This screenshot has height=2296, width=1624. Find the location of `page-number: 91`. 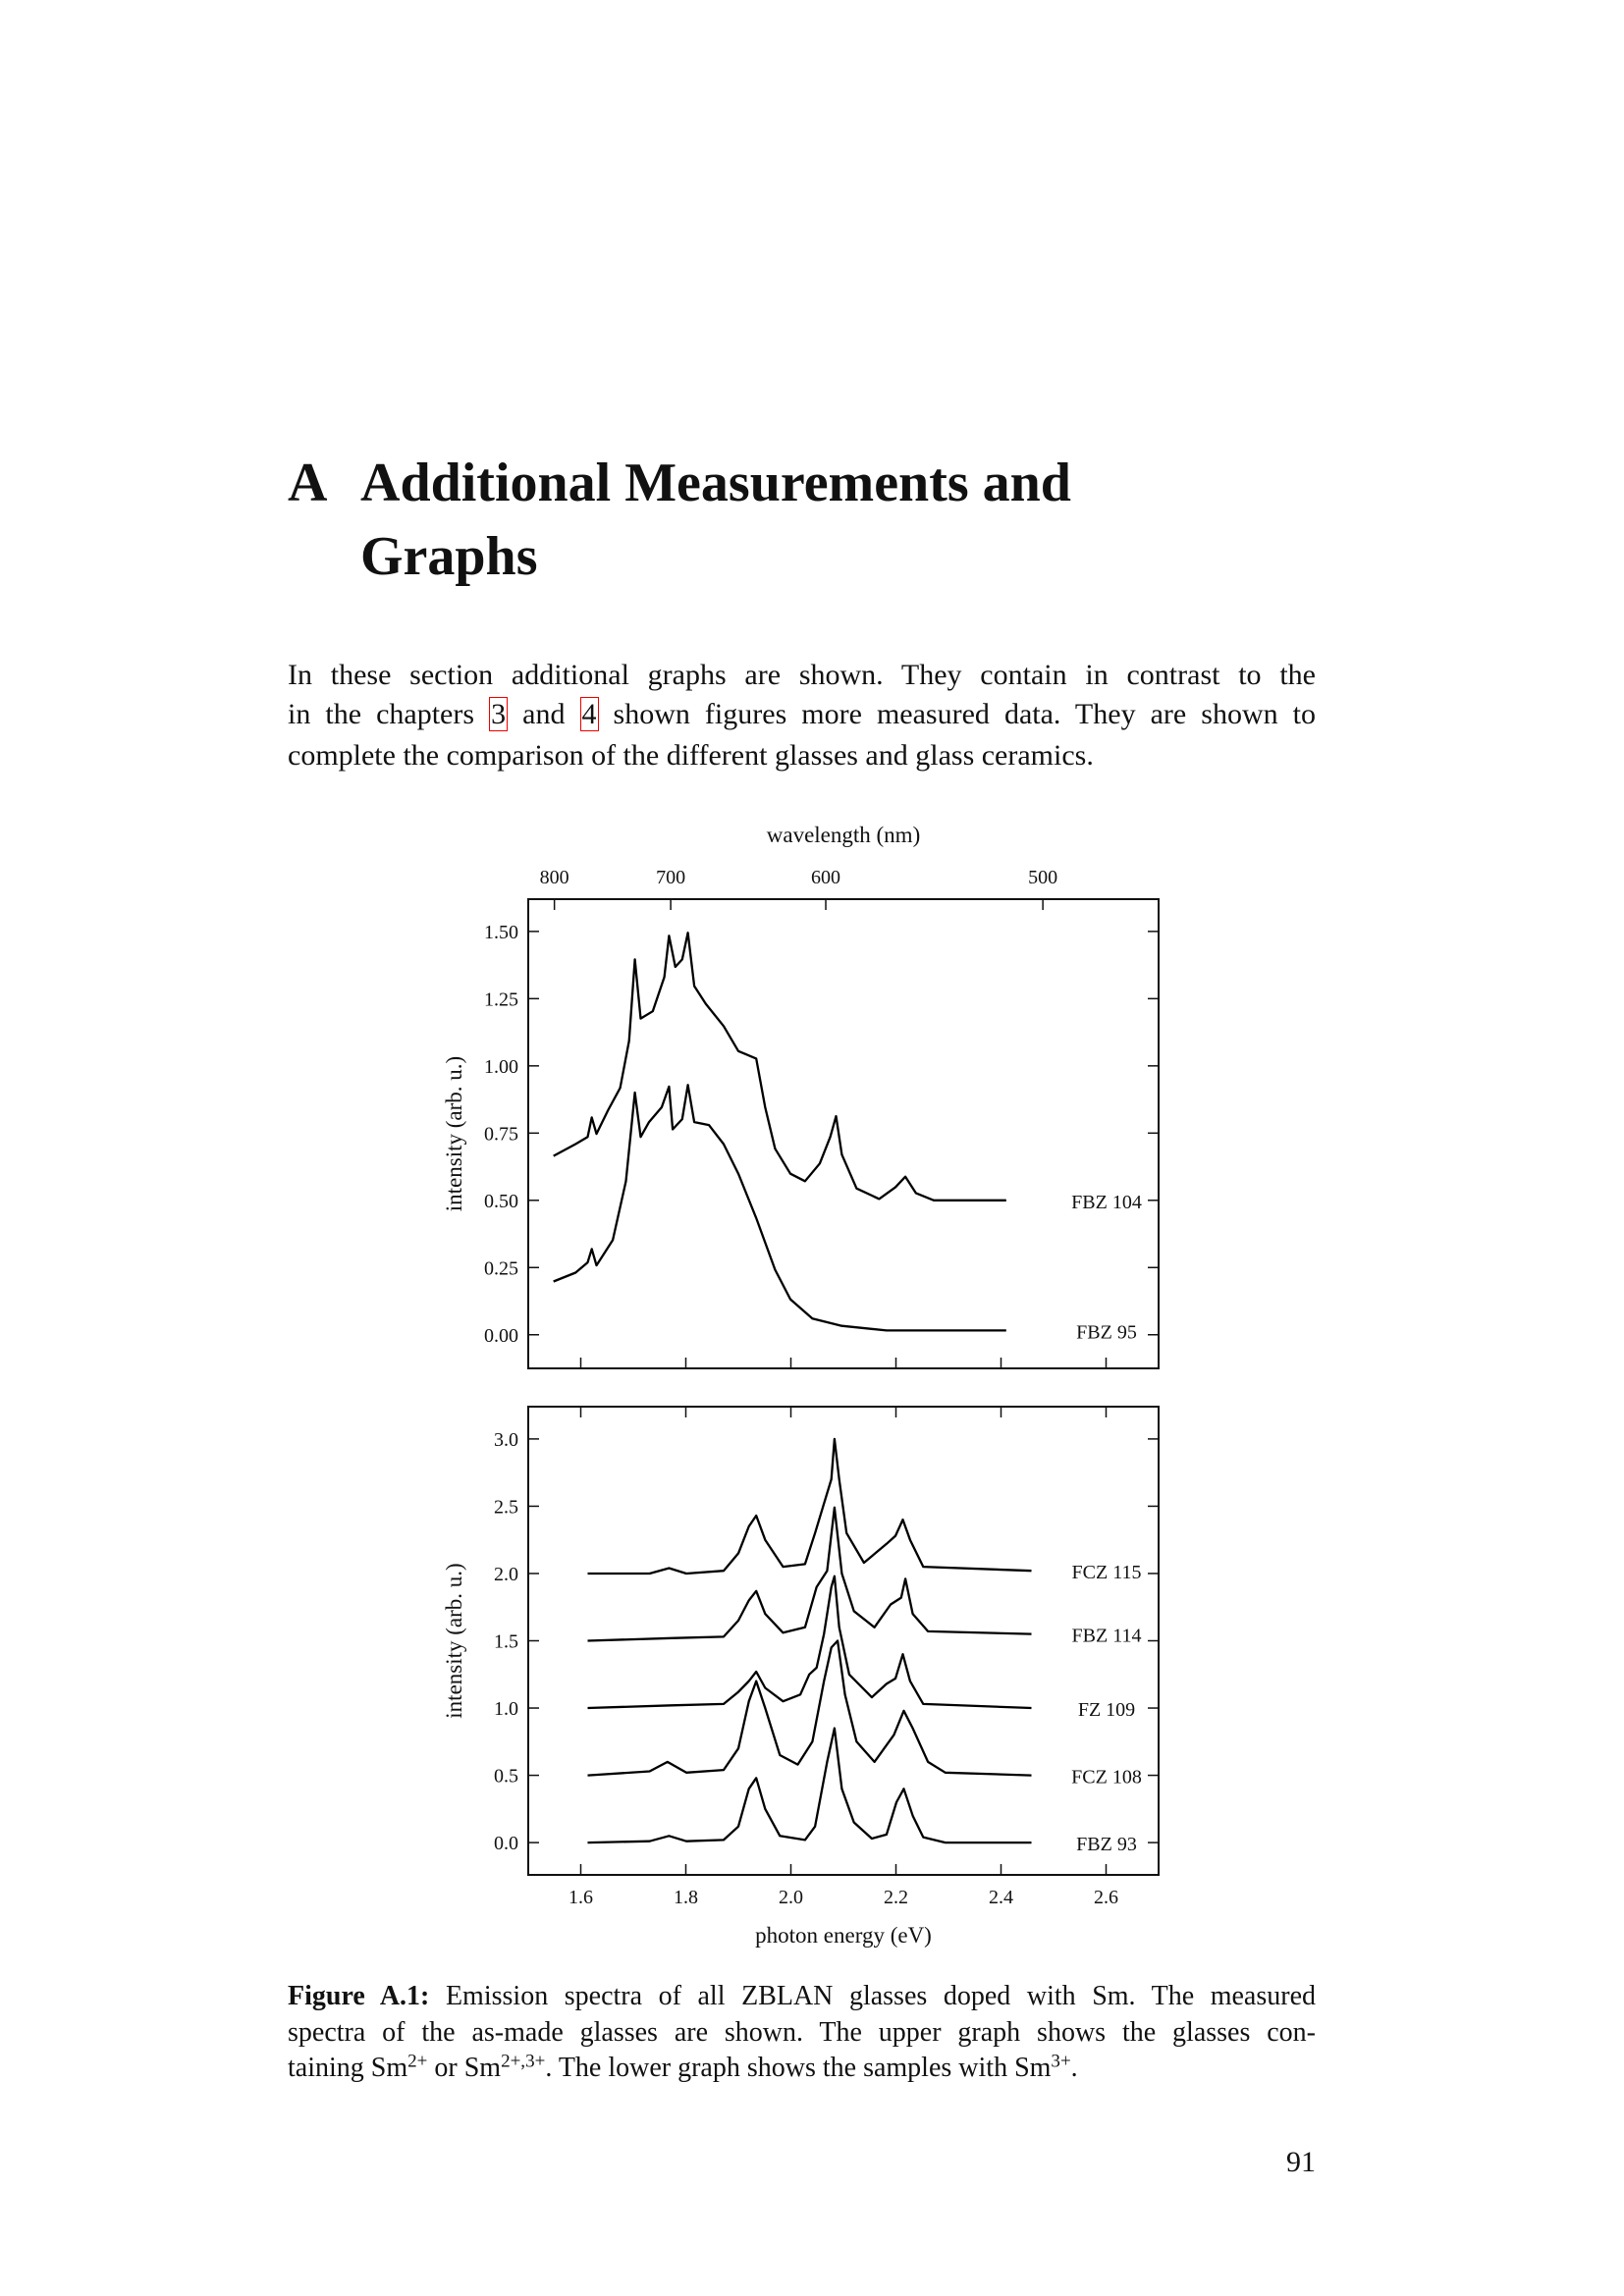

page-number: 91 is located at coordinates (1301, 2162).